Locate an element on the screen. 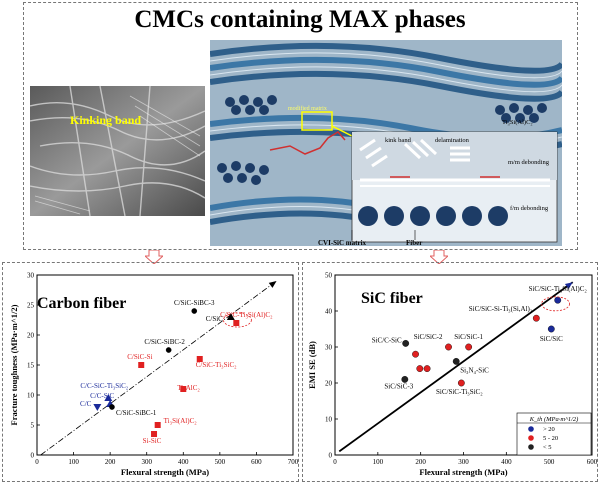 This screenshot has height=486, width=600. y-tick-label: 15 is located at coordinates (31, 366).